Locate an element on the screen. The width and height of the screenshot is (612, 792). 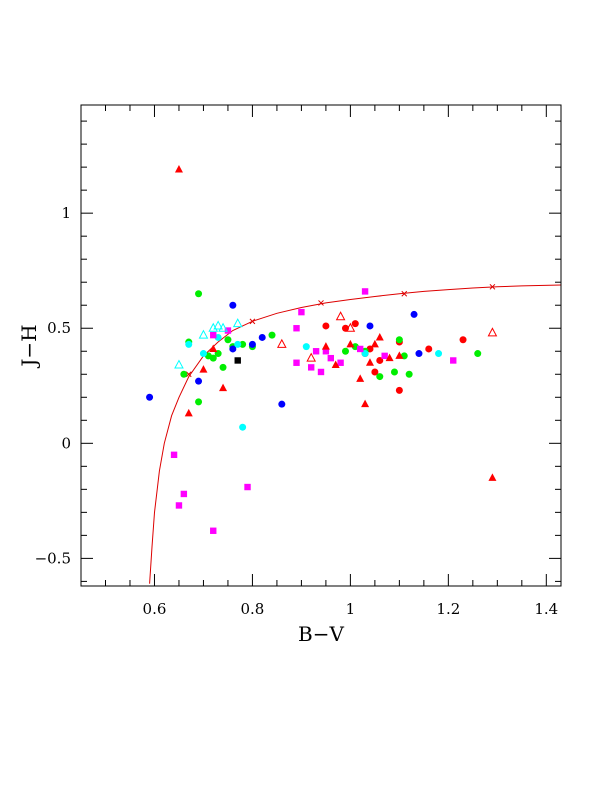
x-axis-title: B−V is located at coordinates (321, 634).